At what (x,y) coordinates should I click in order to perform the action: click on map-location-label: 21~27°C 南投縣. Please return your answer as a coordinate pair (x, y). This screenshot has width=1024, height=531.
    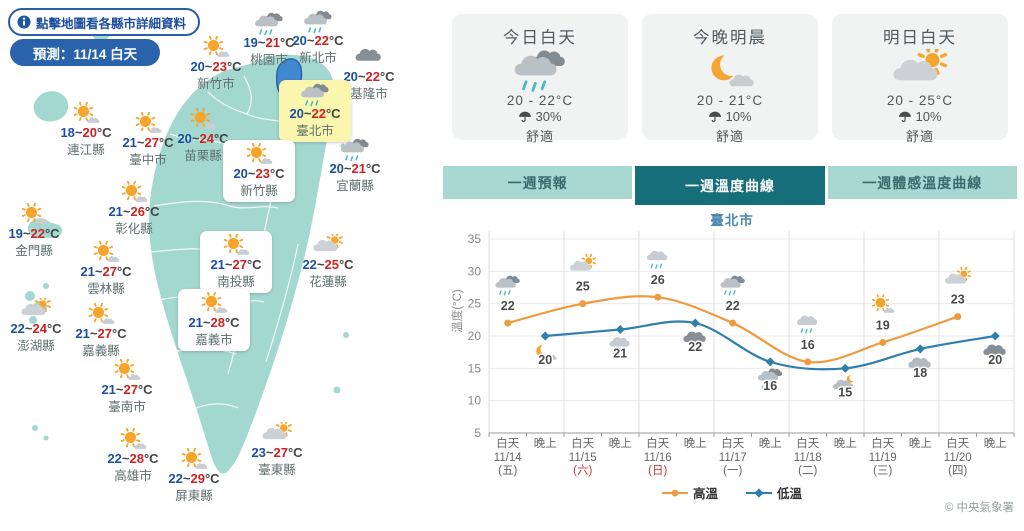
    Looking at the image, I should click on (236, 262).